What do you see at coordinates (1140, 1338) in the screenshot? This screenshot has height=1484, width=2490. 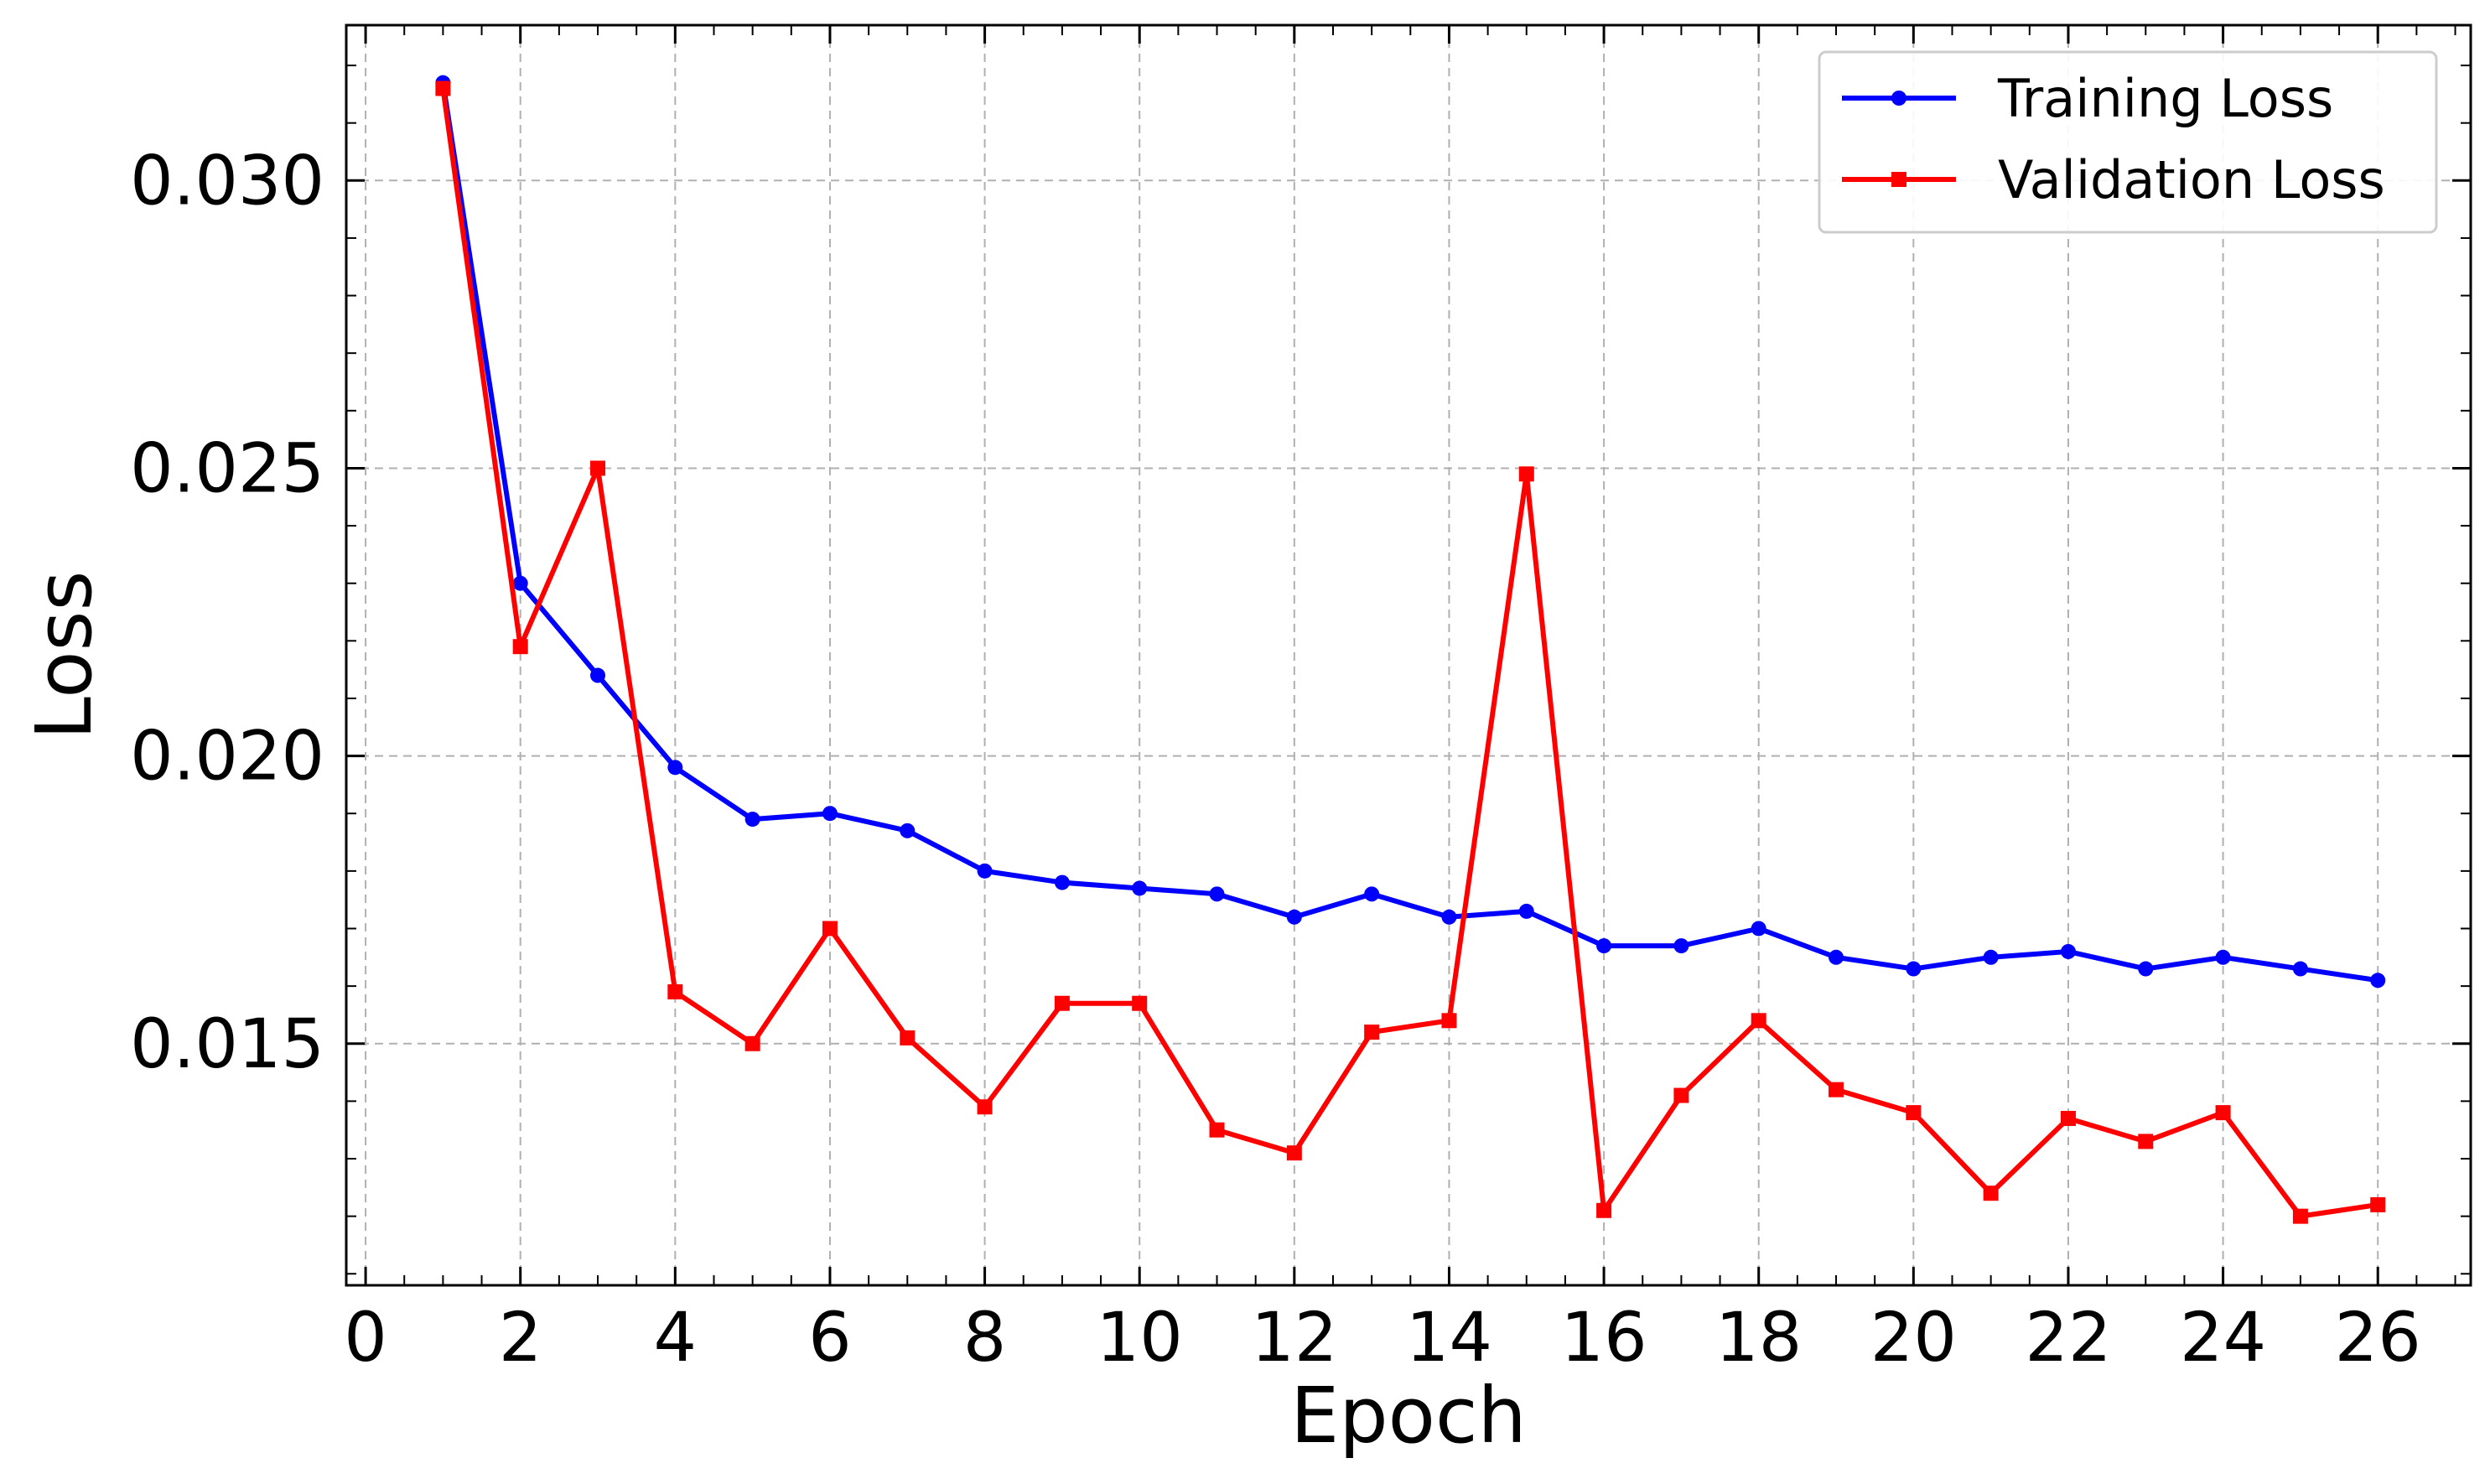 I see `x-tick-label: 10` at bounding box center [1140, 1338].